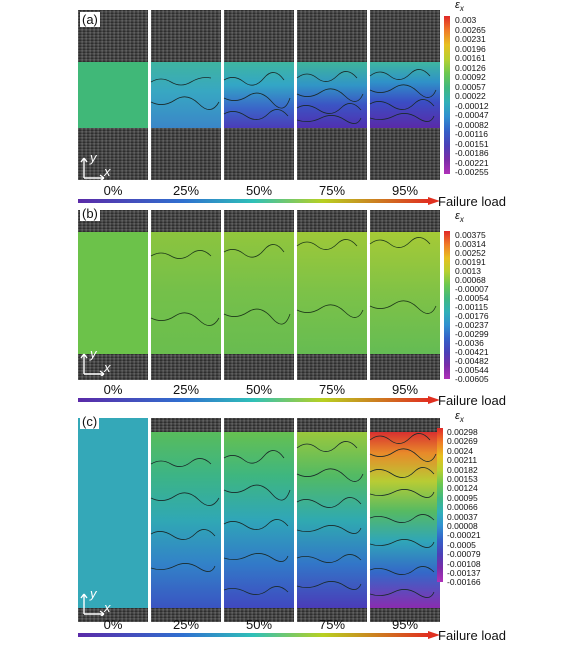 Image resolution: width=561 pixels, height=648 pixels. I want to click on panel-label: (a), so click(90, 19).